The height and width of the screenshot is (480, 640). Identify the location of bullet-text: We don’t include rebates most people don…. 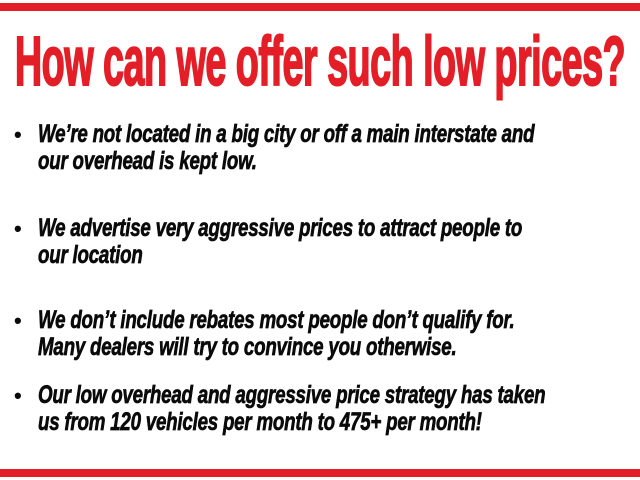
(276, 333).